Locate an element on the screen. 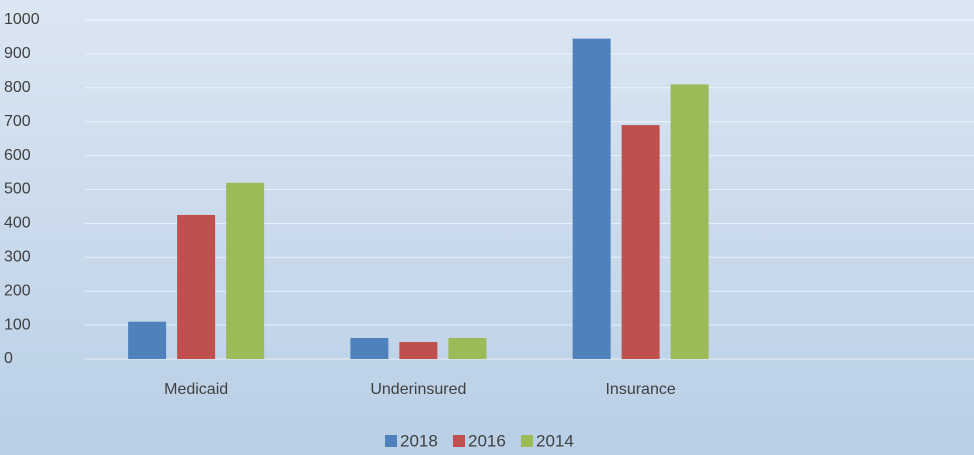 This screenshot has width=974, height=455. x-tick-label: Insurance is located at coordinates (640, 389).